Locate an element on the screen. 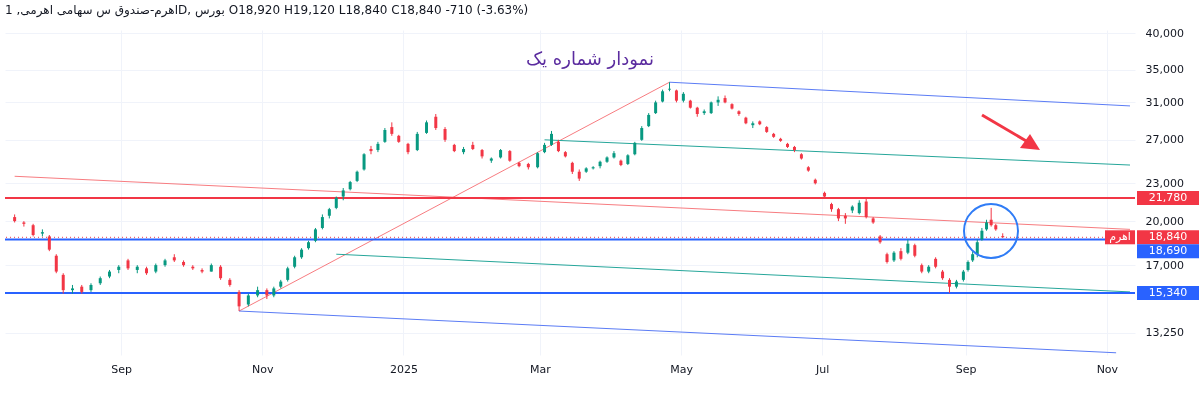 The image size is (1200, 415). annotation: اهرم is located at coordinates (1120, 237).